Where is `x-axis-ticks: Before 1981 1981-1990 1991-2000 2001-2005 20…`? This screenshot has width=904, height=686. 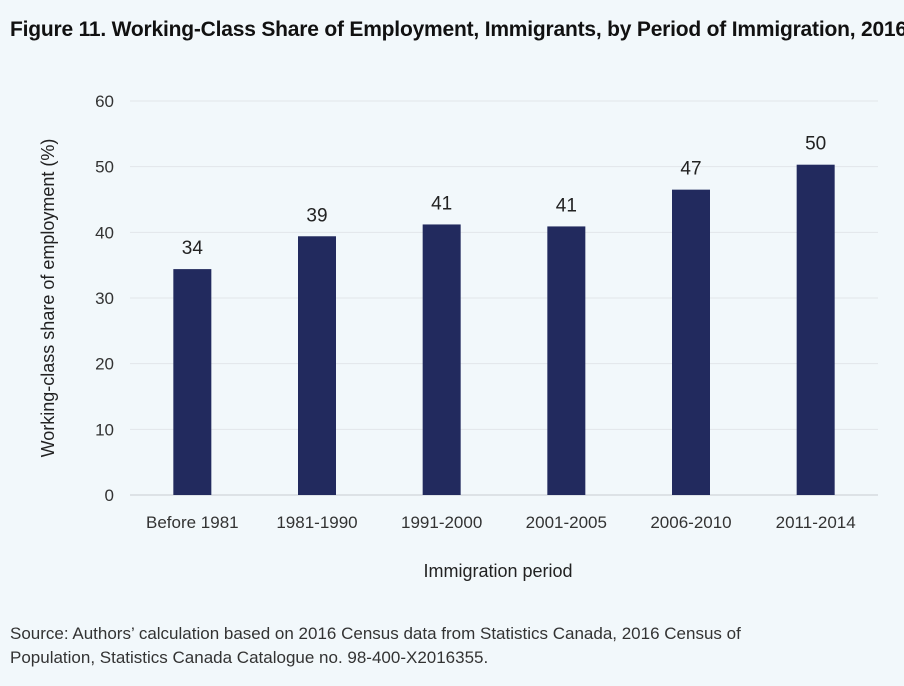 x-axis-ticks: Before 1981 1981-1990 1991-2000 2001-2005 20… is located at coordinates (501, 522).